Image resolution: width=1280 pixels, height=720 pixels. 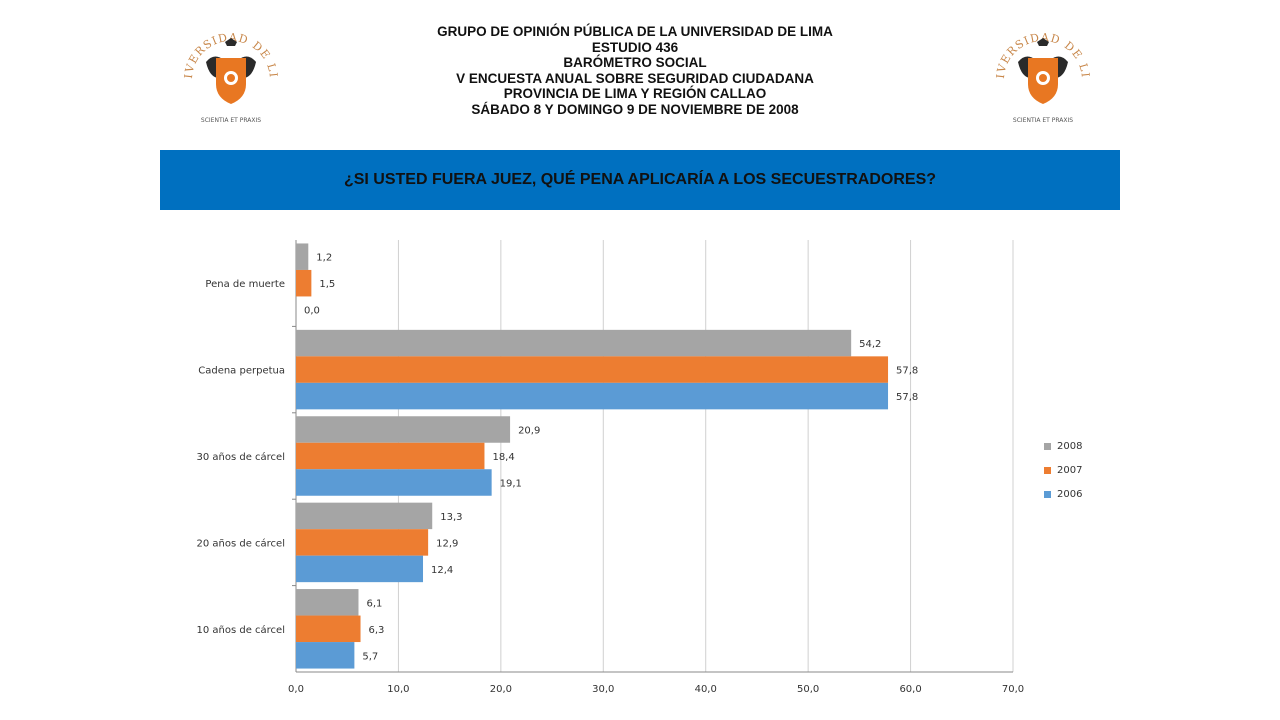 I want to click on data-label: 6,3, so click(x=377, y=630).